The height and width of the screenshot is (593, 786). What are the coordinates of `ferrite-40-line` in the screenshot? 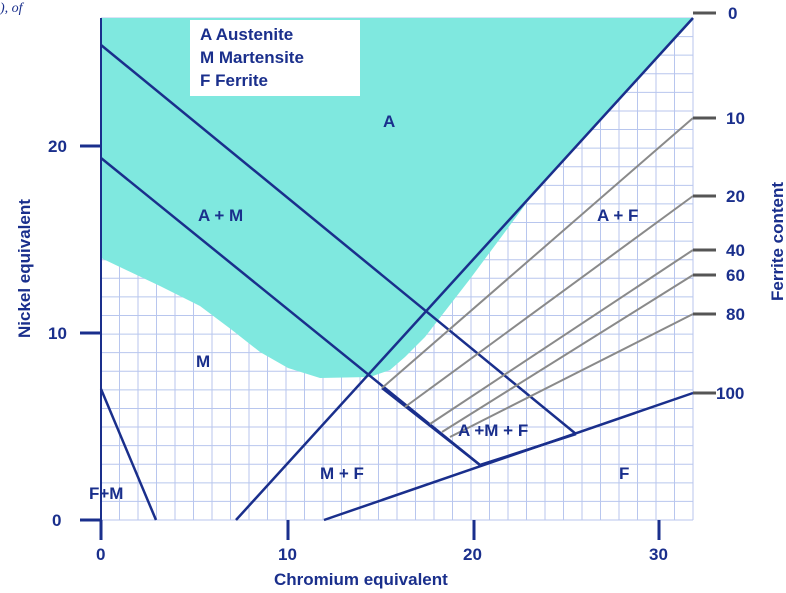 It's located at (561, 337).